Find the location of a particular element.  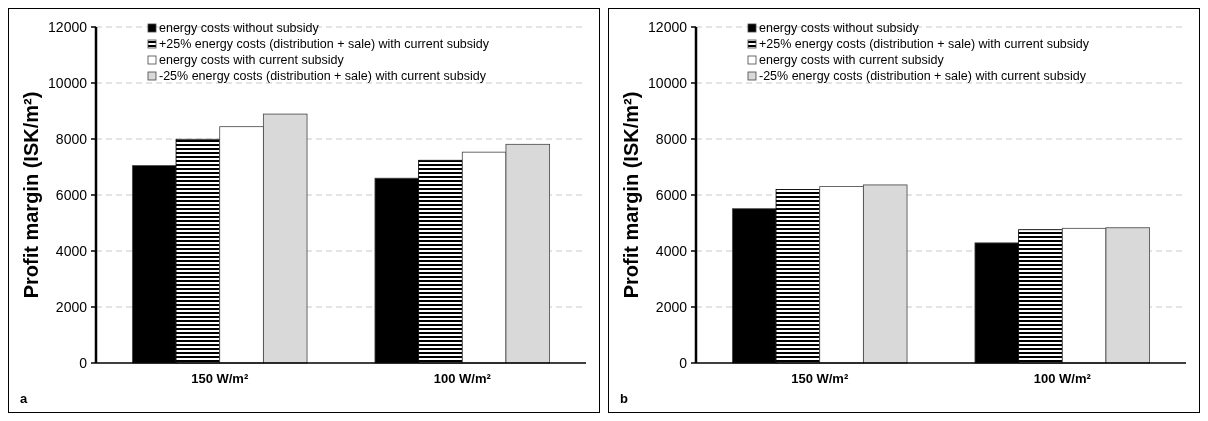

text: b is located at coordinates (624, 398).